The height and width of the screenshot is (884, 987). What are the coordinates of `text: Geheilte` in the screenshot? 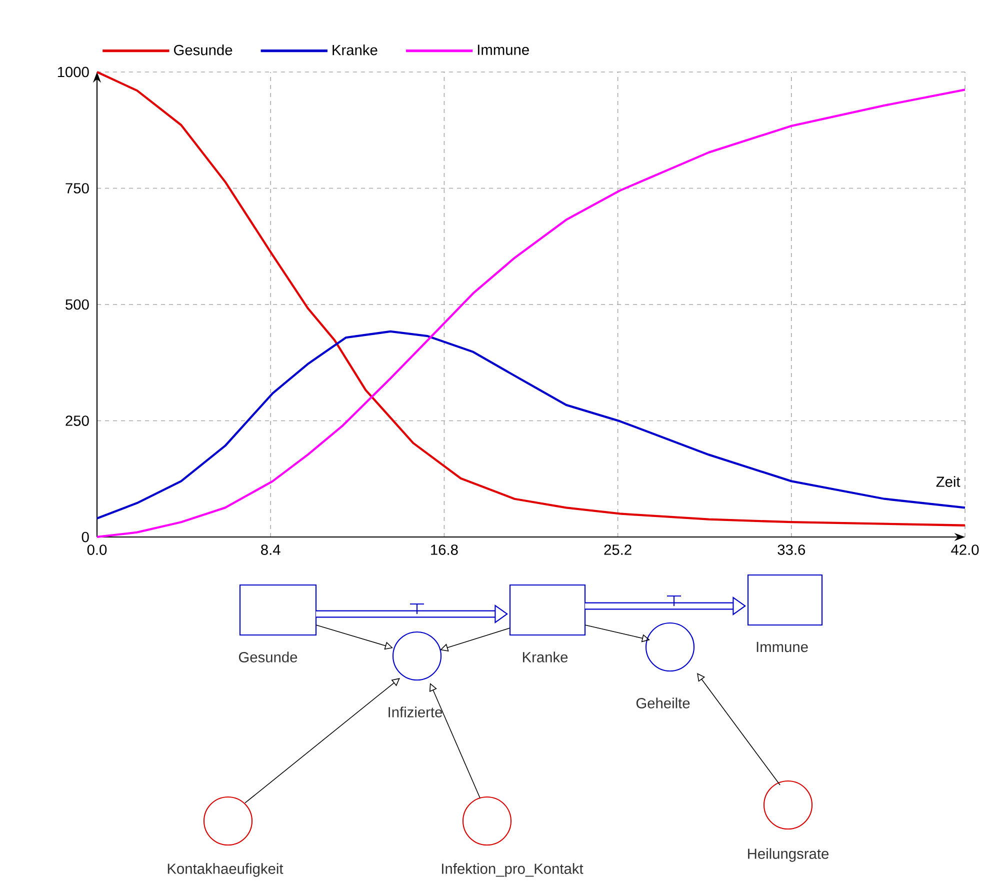 It's located at (663, 703).